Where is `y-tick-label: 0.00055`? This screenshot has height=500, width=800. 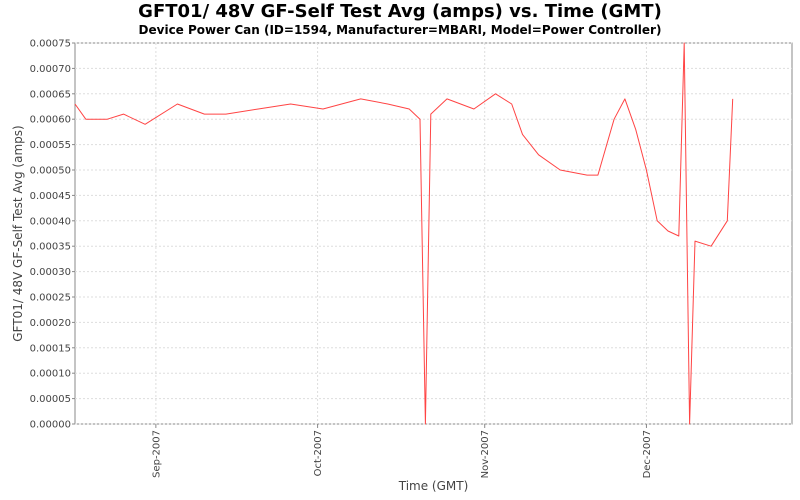 y-tick-label: 0.00055 is located at coordinates (50, 145).